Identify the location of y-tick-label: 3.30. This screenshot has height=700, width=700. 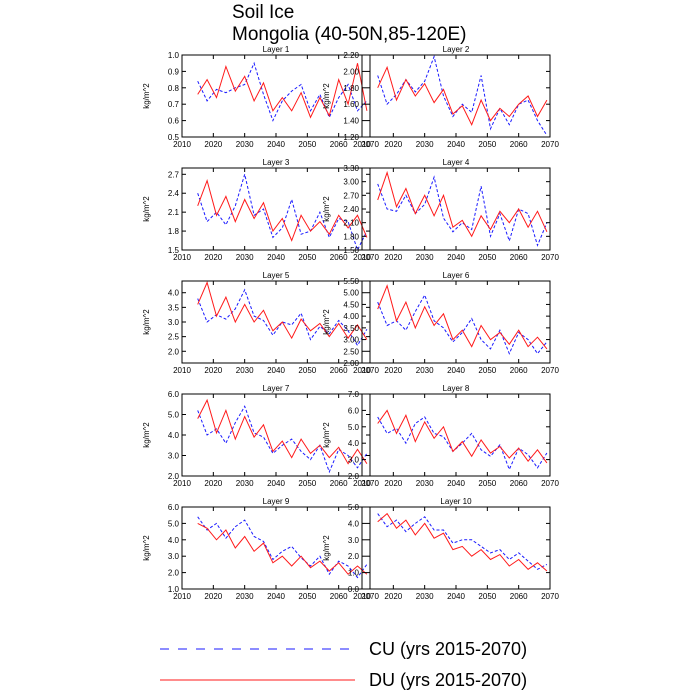
(351, 168).